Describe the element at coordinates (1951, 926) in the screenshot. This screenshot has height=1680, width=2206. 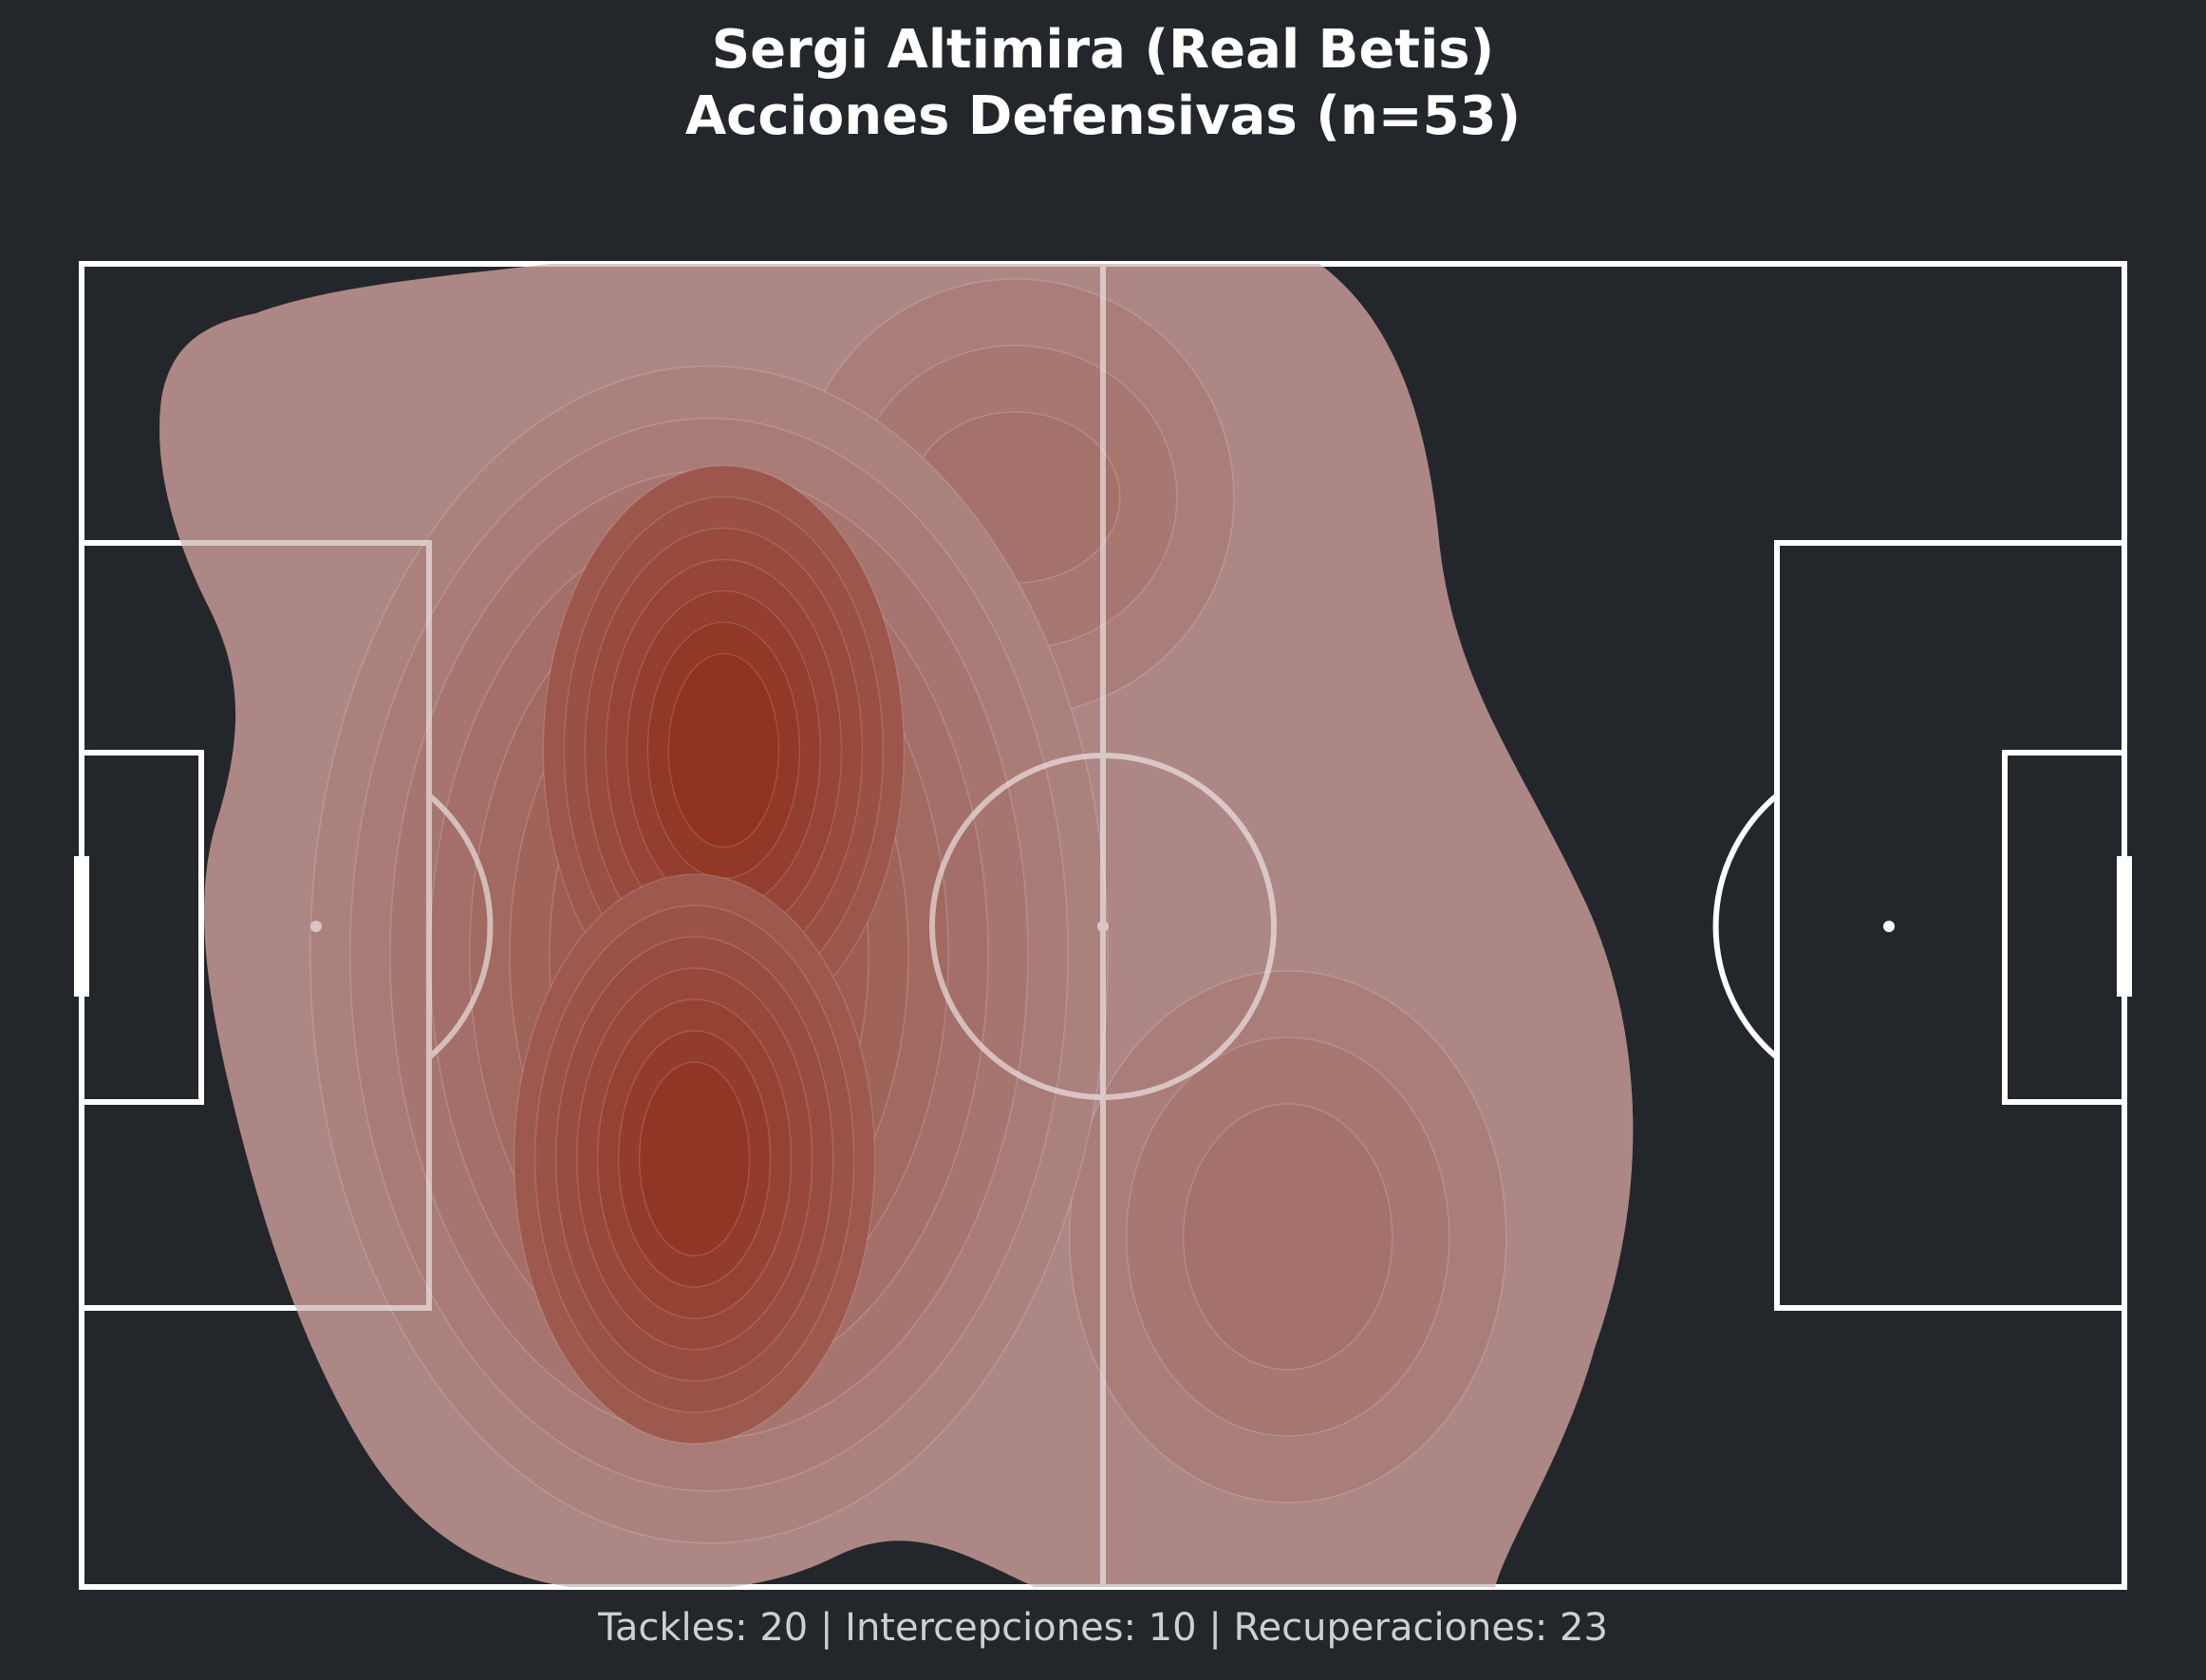
I see `right-penalty-area` at that location.